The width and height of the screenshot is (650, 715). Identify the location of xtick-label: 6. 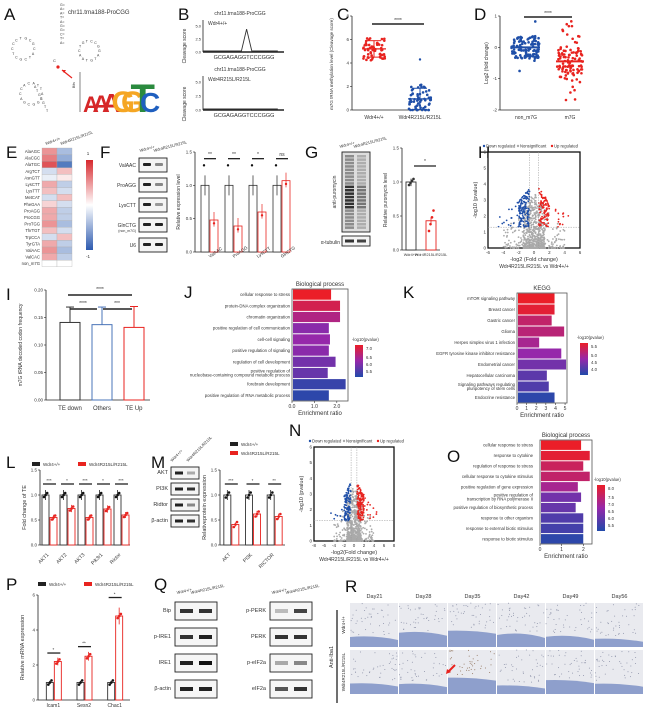
(384, 545).